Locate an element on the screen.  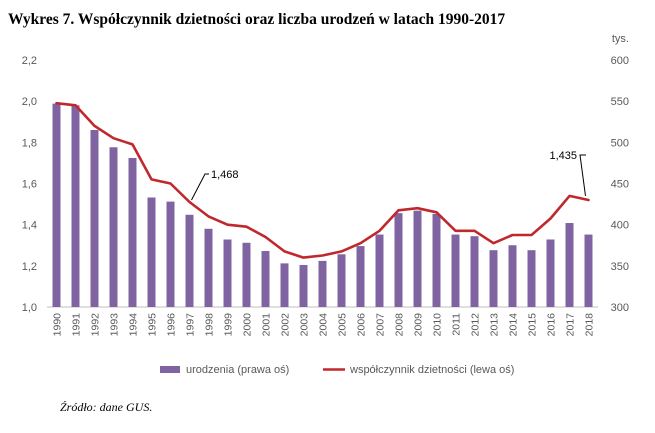
right-tick-label: 350 is located at coordinates (620, 267).